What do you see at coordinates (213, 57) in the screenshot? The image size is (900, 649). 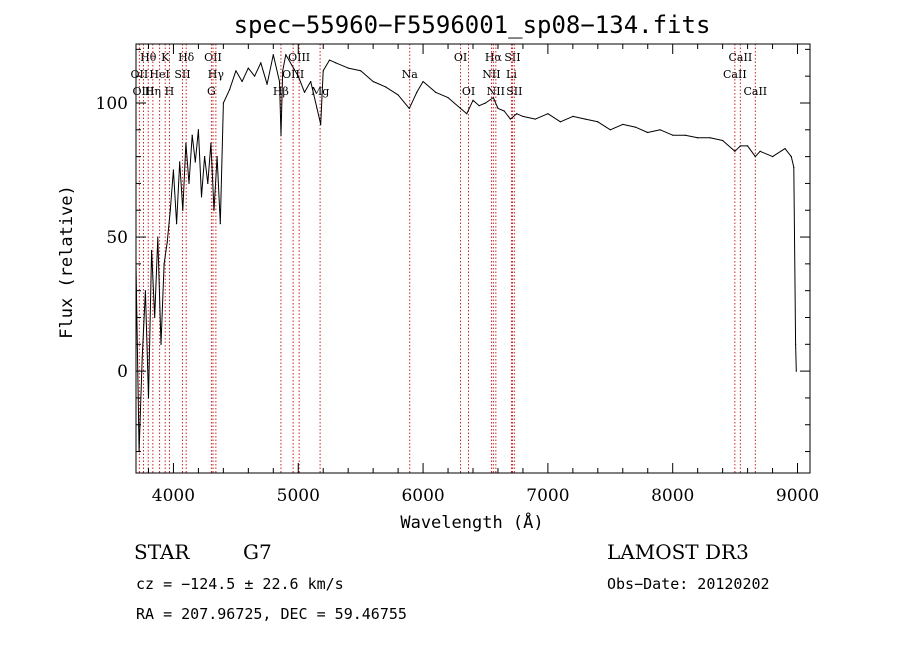 I see `line-marker-label: OII` at bounding box center [213, 57].